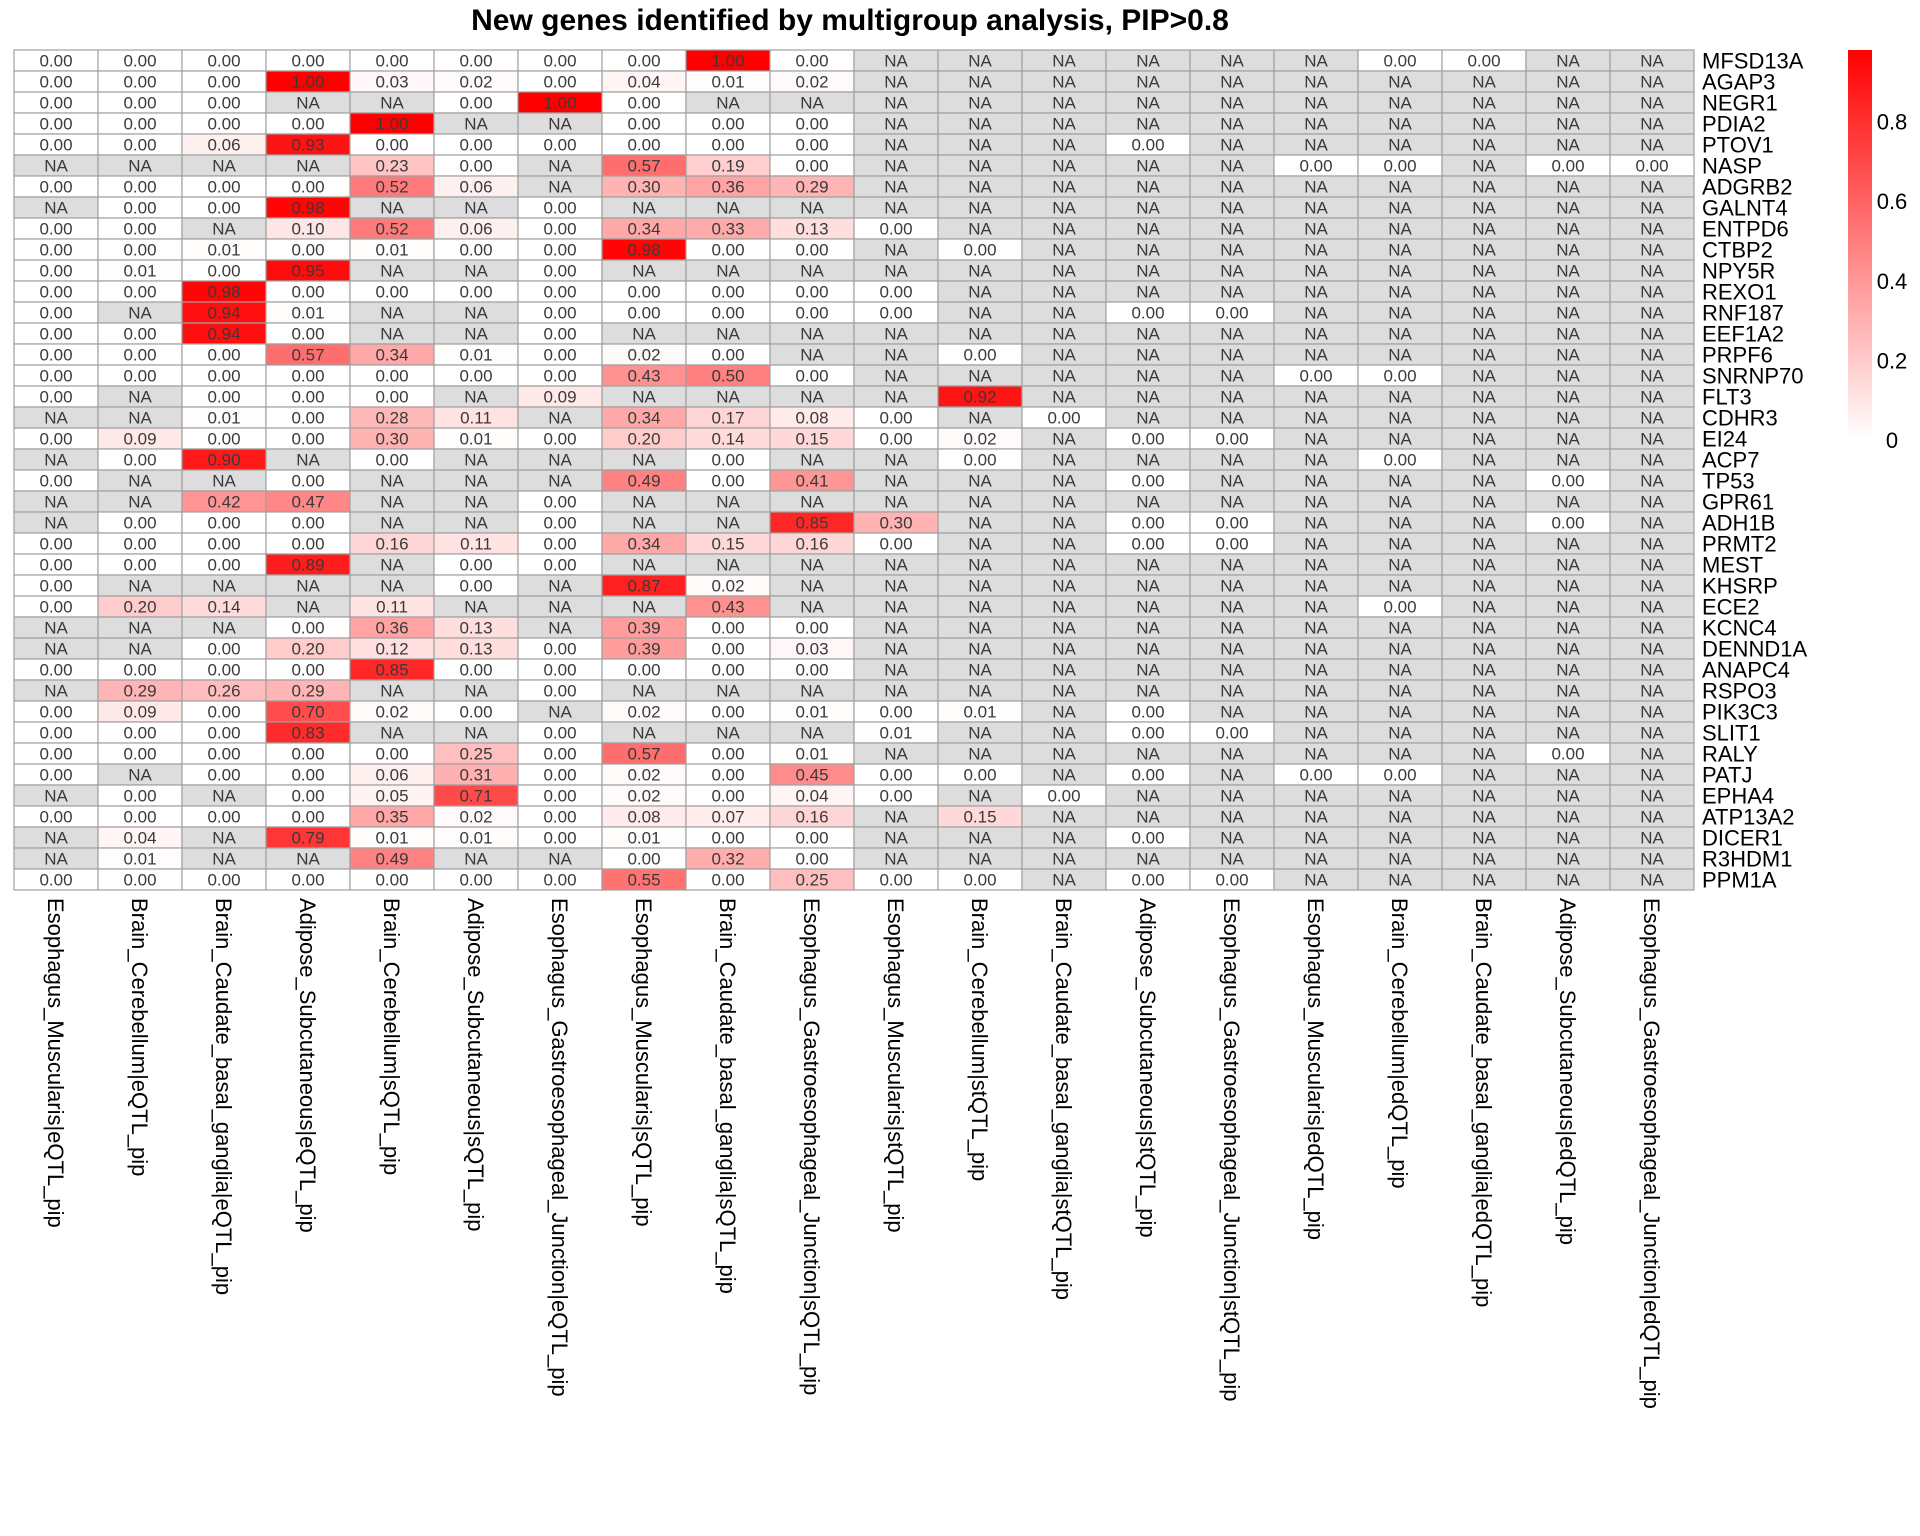  I want to click on cell-value-label: 0.13, so click(475, 649).